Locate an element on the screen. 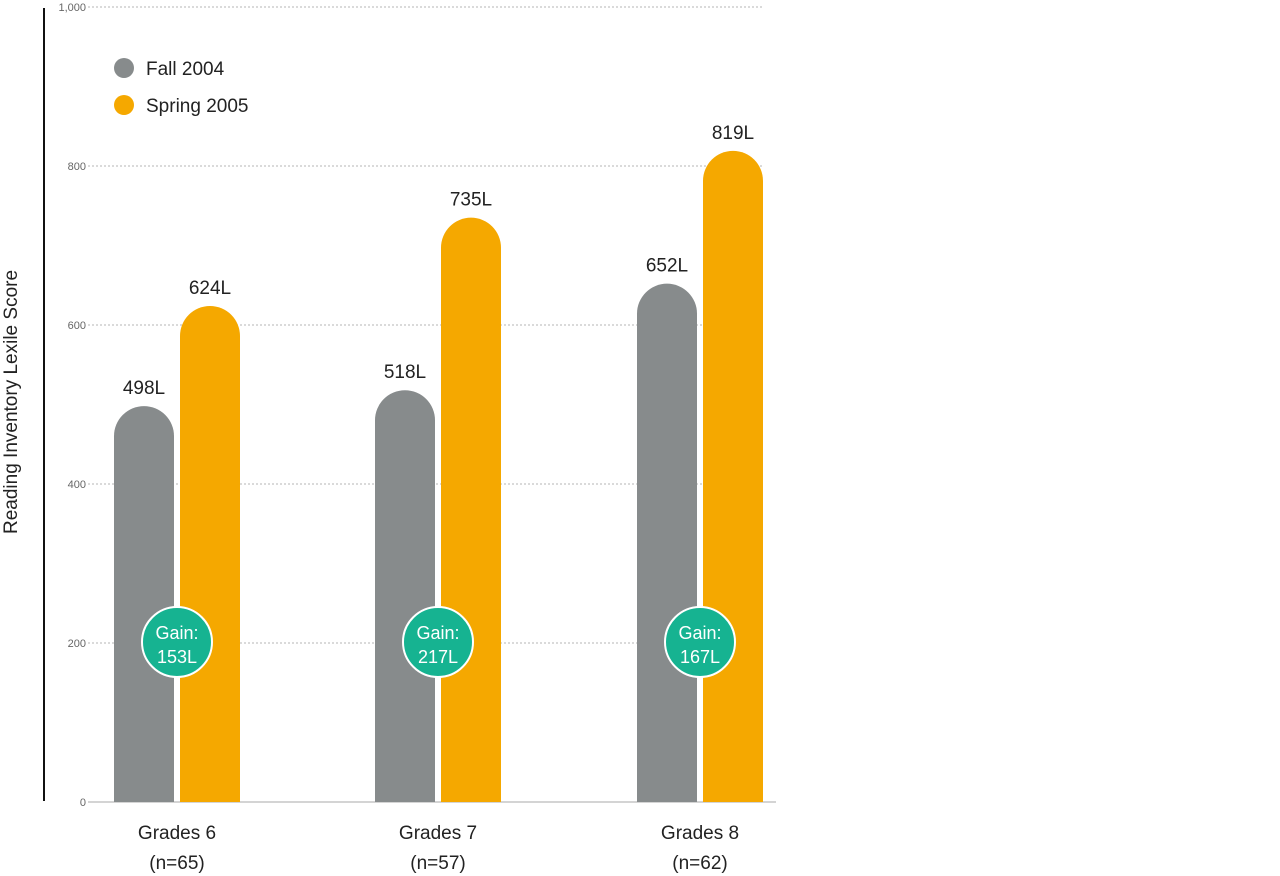  bar-value-label: 819L is located at coordinates (733, 133).